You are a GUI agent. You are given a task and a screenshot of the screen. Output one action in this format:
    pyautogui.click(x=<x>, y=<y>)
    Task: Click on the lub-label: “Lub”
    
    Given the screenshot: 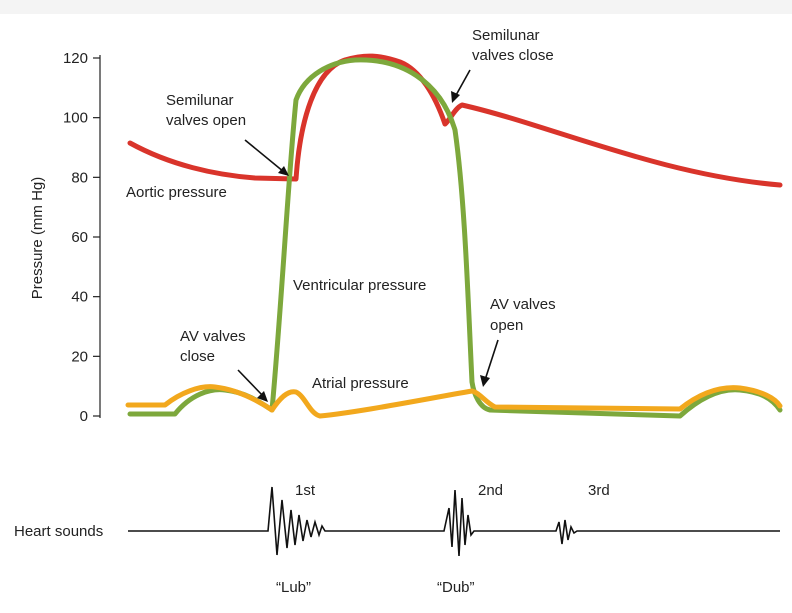 What is the action you would take?
    pyautogui.click(x=293, y=587)
    